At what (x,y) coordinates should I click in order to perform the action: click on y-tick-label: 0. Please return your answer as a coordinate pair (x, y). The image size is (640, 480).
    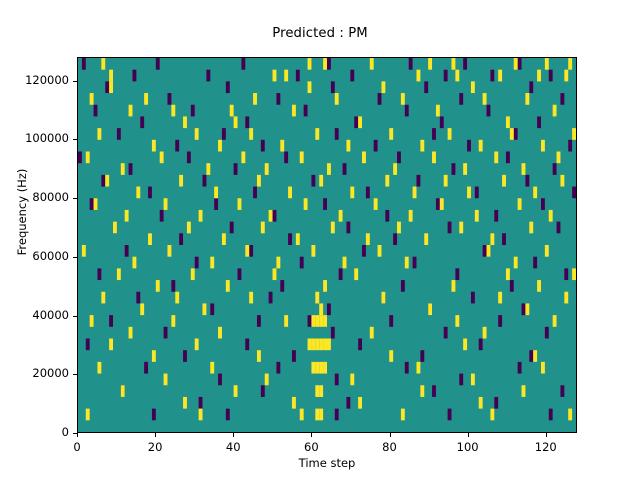
    Looking at the image, I should click on (65, 432).